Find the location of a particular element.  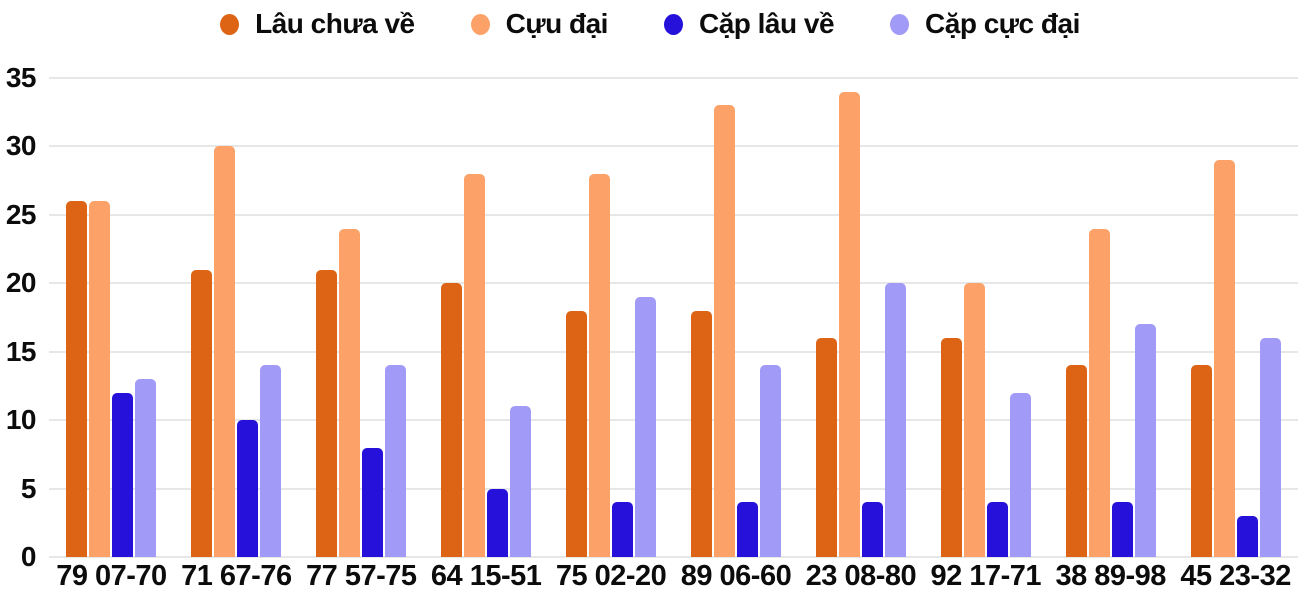

y-axis-tick-label: 20 is located at coordinates (21, 283).